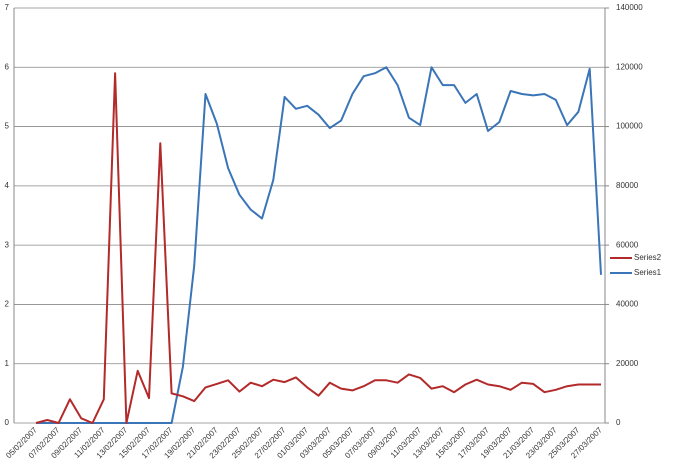 Image resolution: width=700 pixels, height=474 pixels. Describe the element at coordinates (7, 244) in the screenshot. I see `y-tick-label: 3` at that location.